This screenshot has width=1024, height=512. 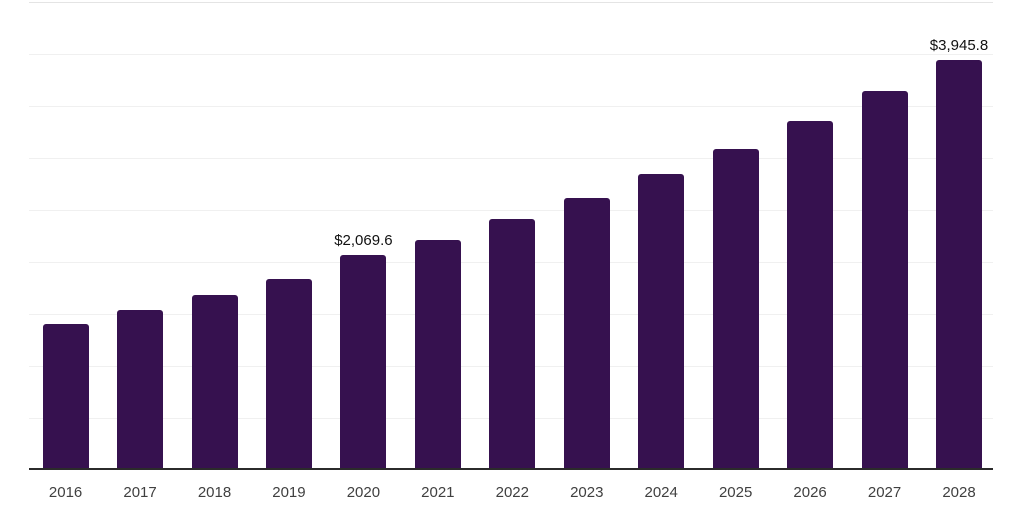 What do you see at coordinates (438, 492) in the screenshot?
I see `x-tick-label-2021: 2021` at bounding box center [438, 492].